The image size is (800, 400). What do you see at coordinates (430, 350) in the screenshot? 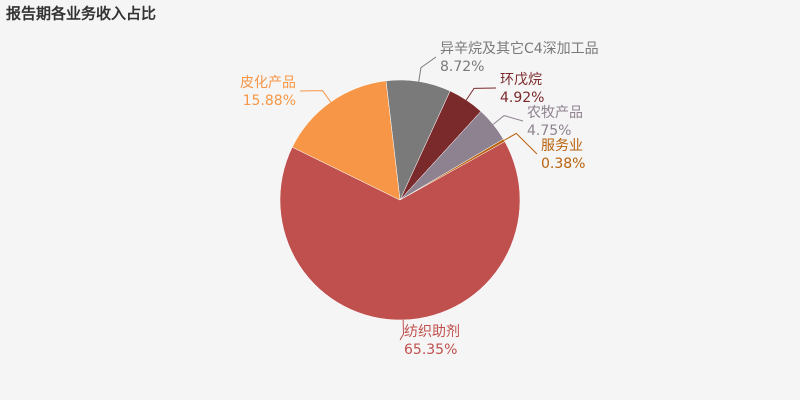
I see `slice-value: 65.35%` at bounding box center [430, 350].